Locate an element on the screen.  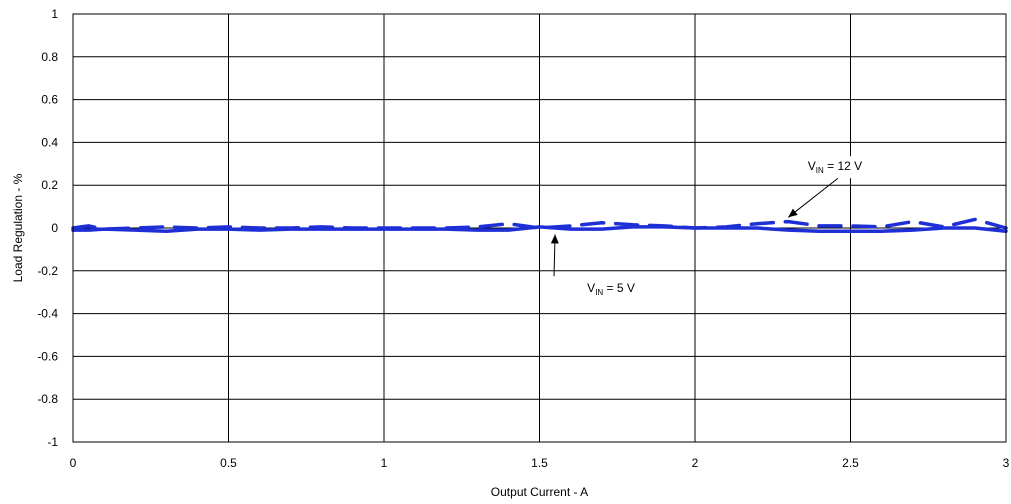
series-lines is located at coordinates (539, 225).